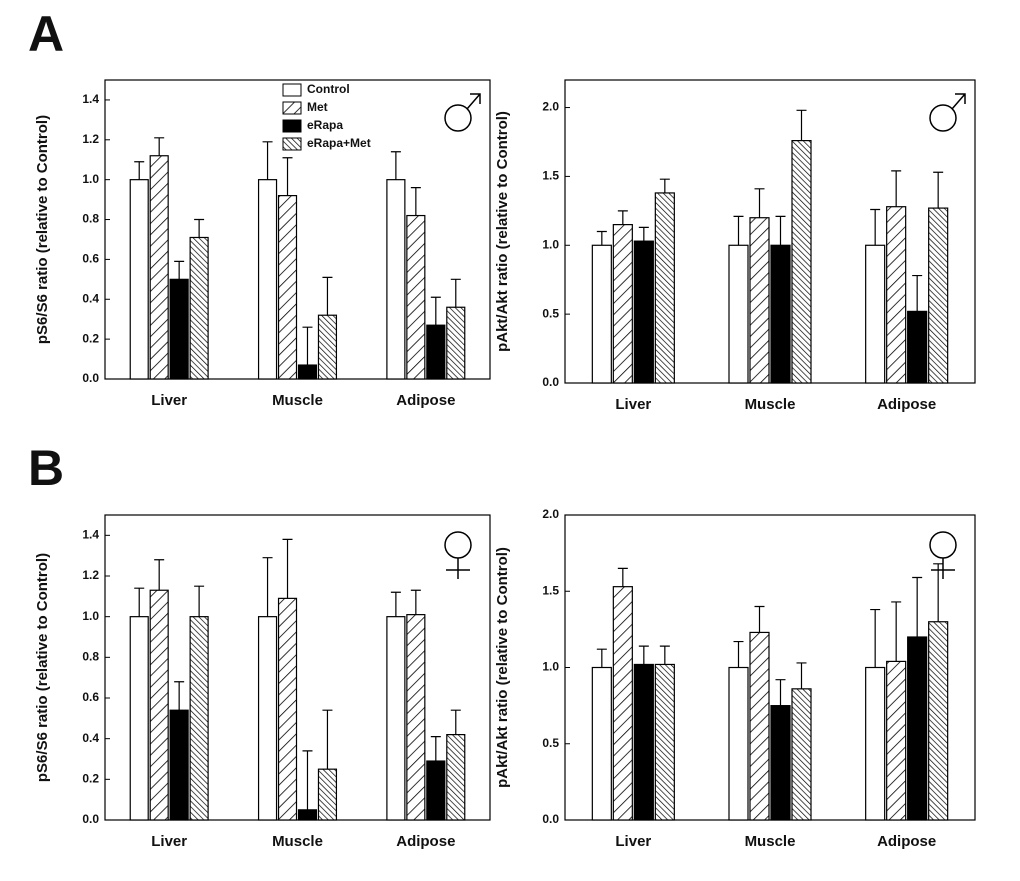 This screenshot has width=1020, height=881. I want to click on sex-cross, so click(458, 568).